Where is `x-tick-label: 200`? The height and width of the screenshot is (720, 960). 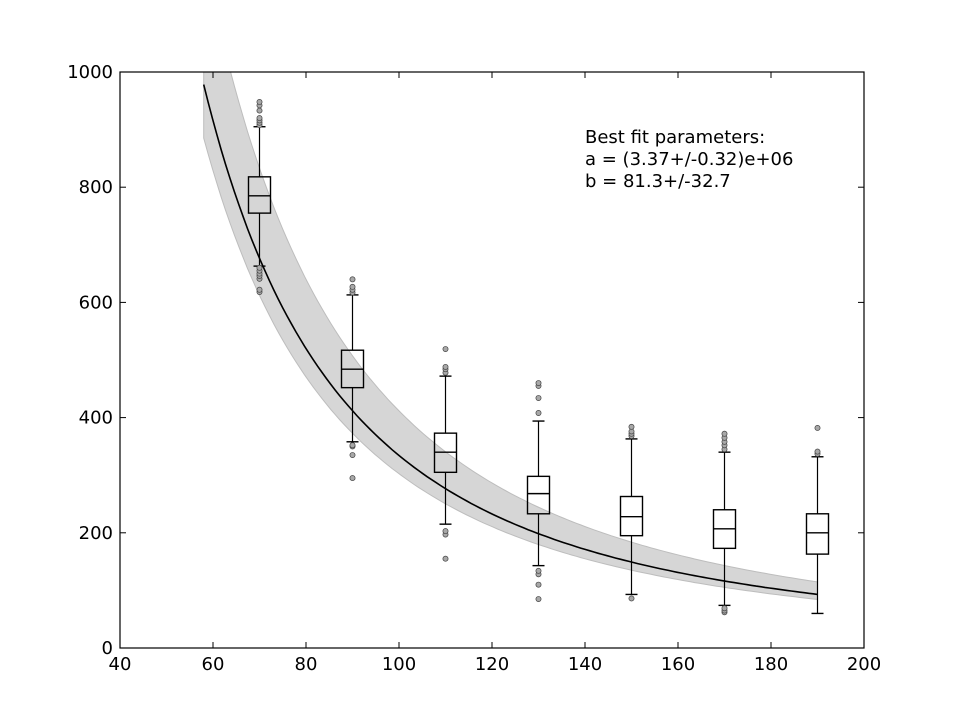 x-tick-label: 200 is located at coordinates (864, 664).